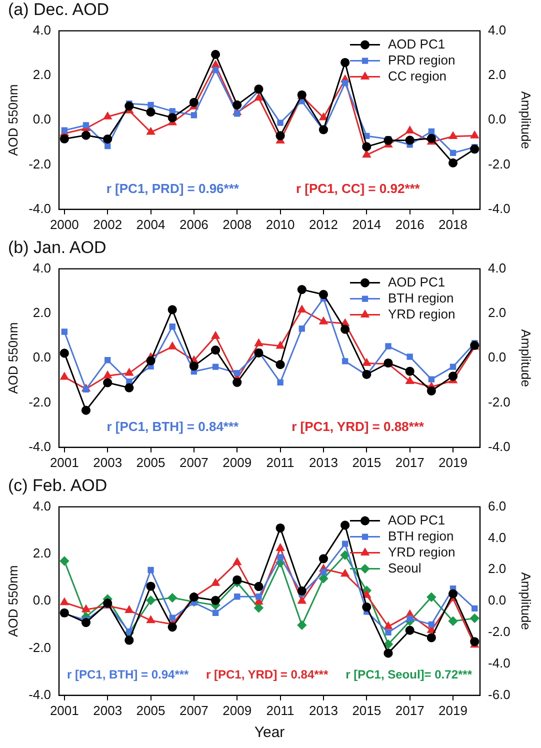 The height and width of the screenshot is (748, 541). I want to click on x-tick-label: 2016, so click(409, 224).